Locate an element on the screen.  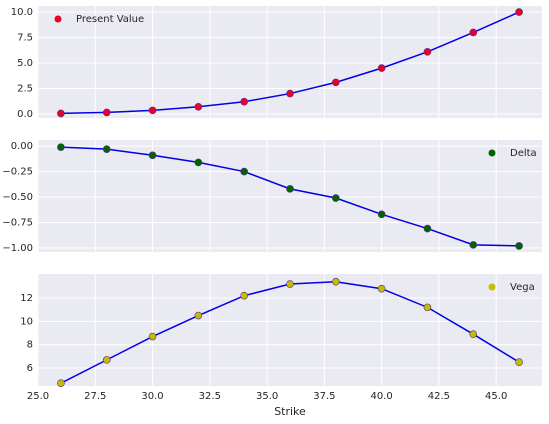
legend-label: Vega is located at coordinates (522, 287).